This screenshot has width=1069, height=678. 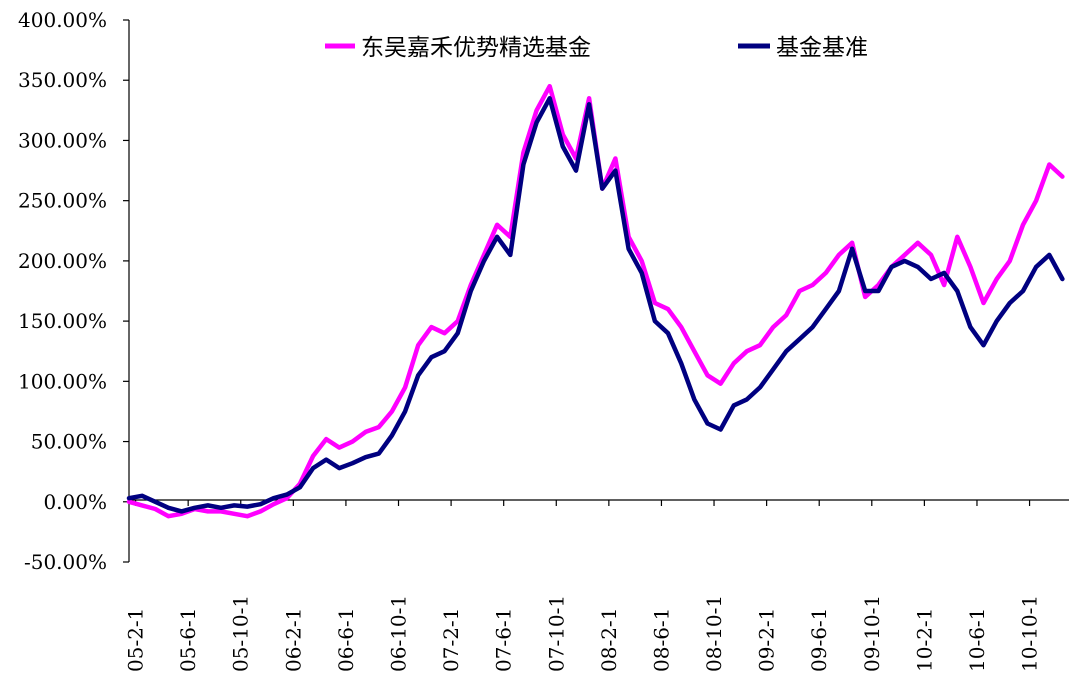 What do you see at coordinates (65, 562) in the screenshot?
I see `y-tick-label: -50.00%` at bounding box center [65, 562].